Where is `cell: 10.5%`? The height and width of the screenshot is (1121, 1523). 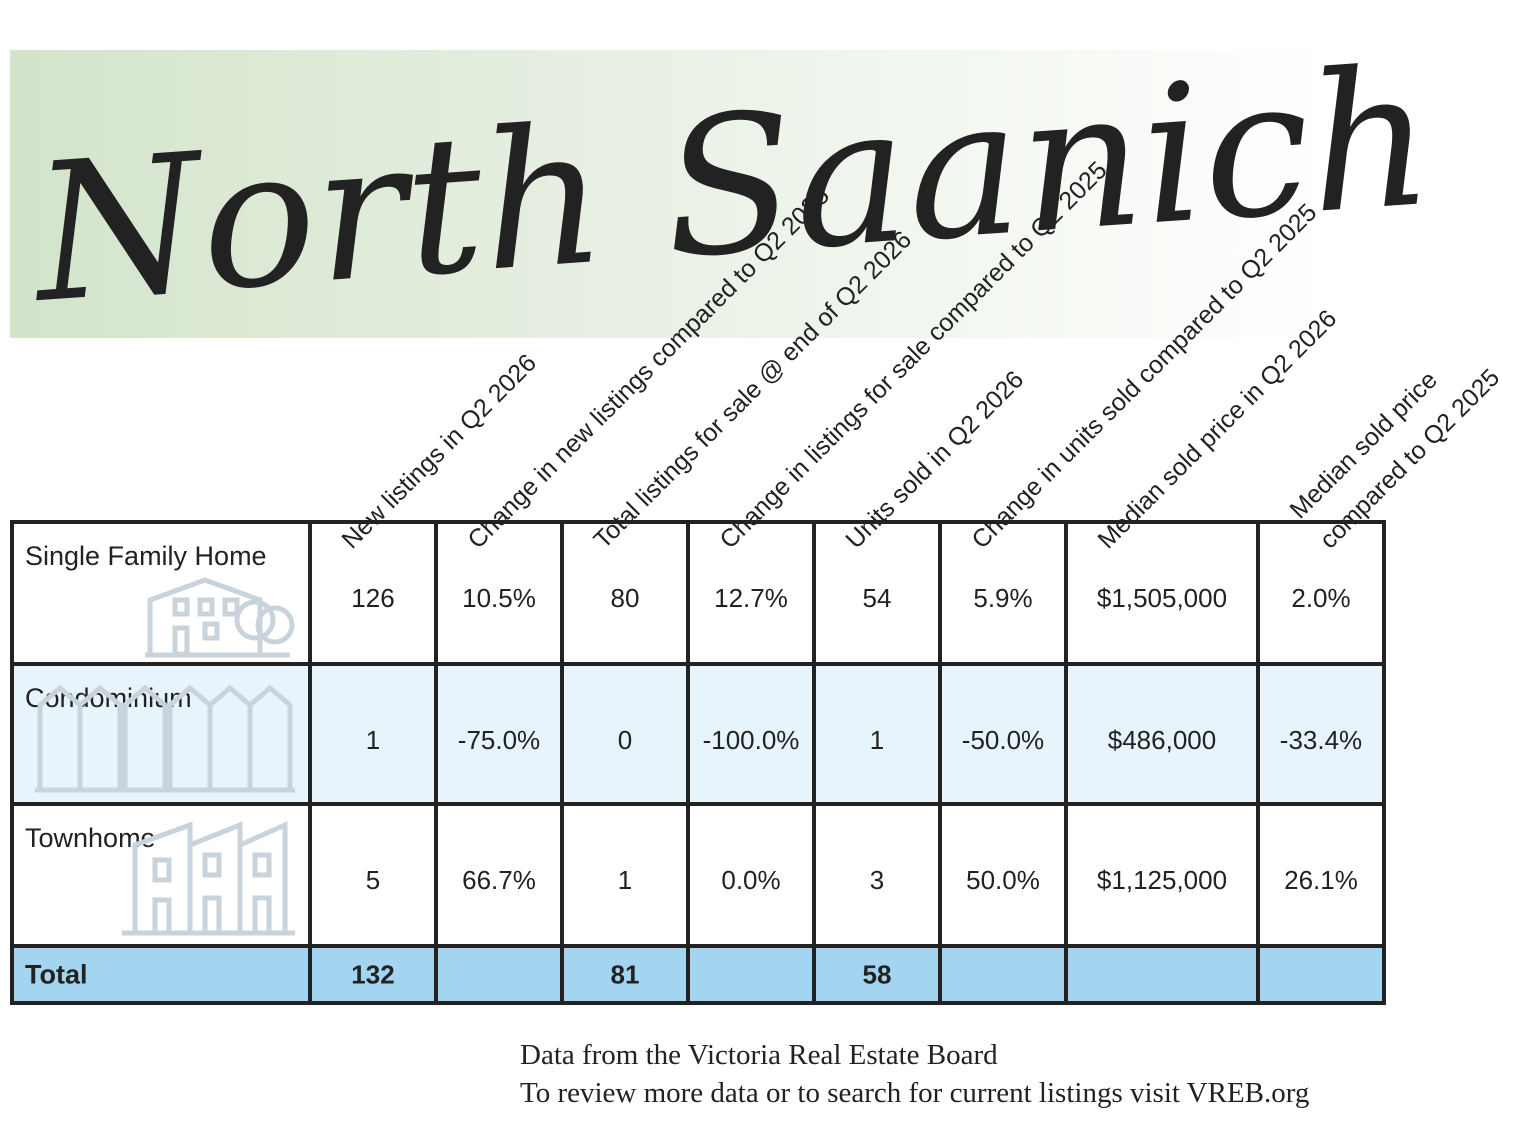 cell: 10.5% is located at coordinates (499, 598).